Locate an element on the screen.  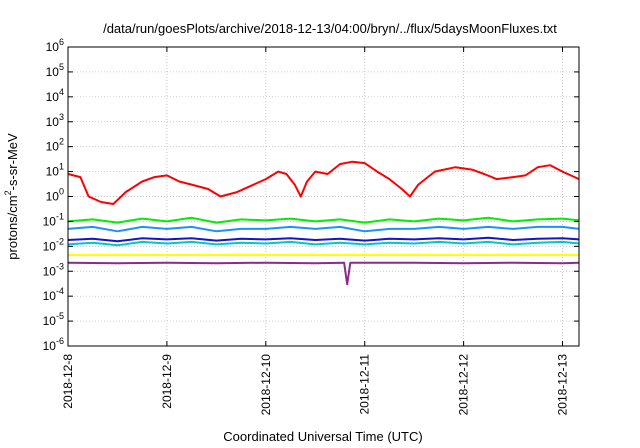
y-axis-label: protons/cm2-s-sr-MeV is located at coordinates (11, 196).